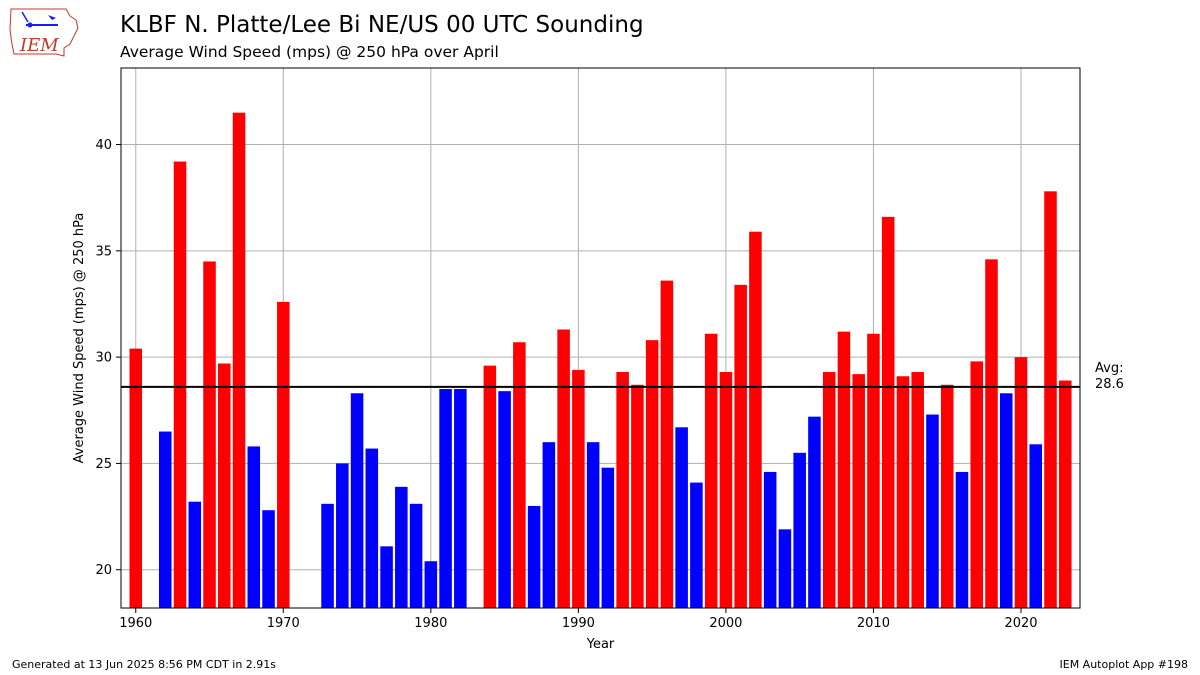  Describe the element at coordinates (103, 145) in the screenshot. I see `y-tick-label: 40` at that location.